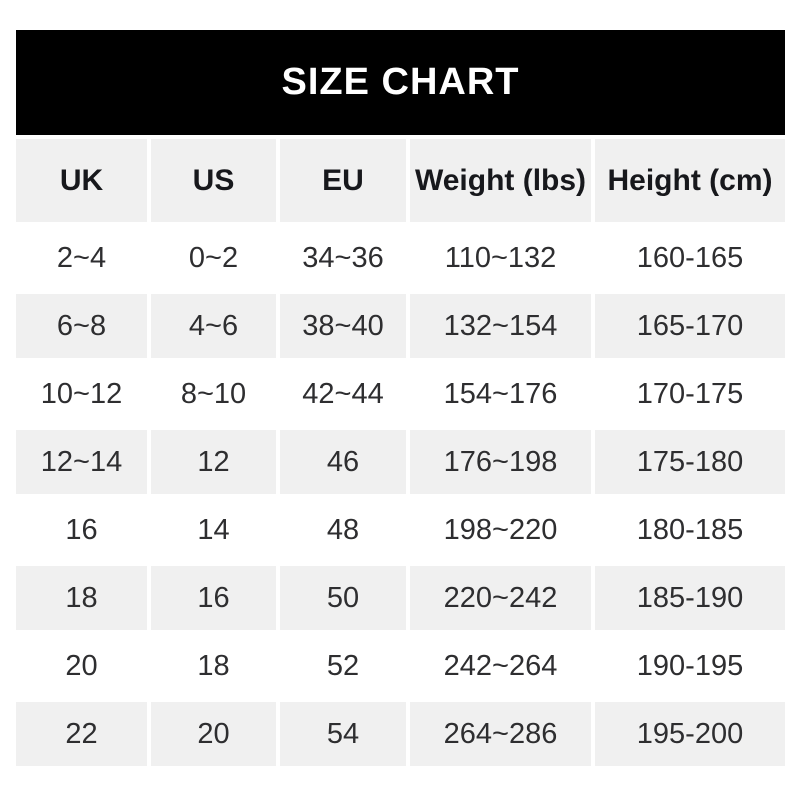 The width and height of the screenshot is (800, 800). I want to click on table-cell: 4~6, so click(213, 326).